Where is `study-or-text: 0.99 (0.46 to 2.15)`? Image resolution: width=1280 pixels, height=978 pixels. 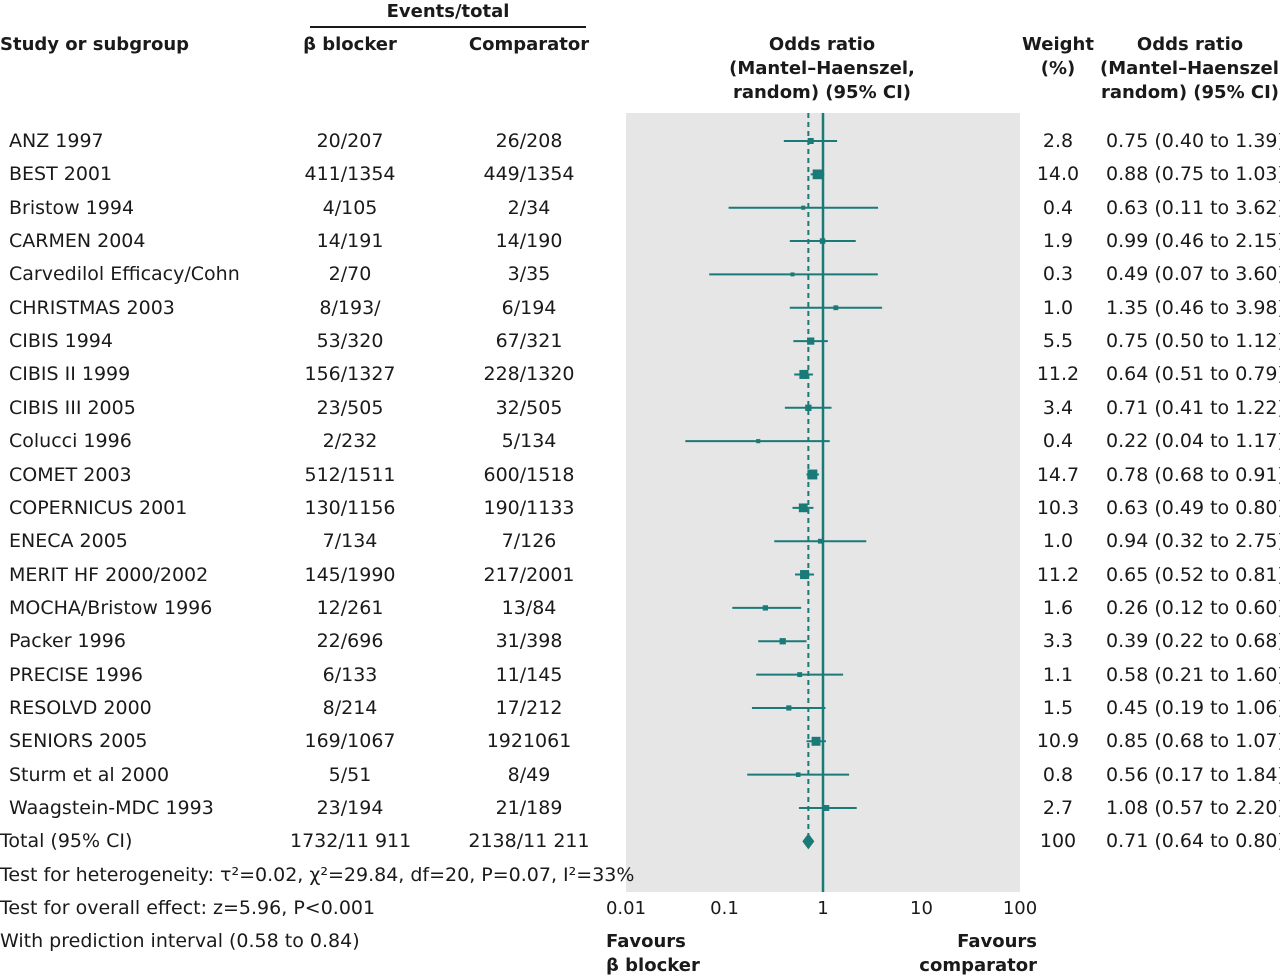
study-or-text: 0.99 (0.46 to 2.15) is located at coordinates (1193, 241).